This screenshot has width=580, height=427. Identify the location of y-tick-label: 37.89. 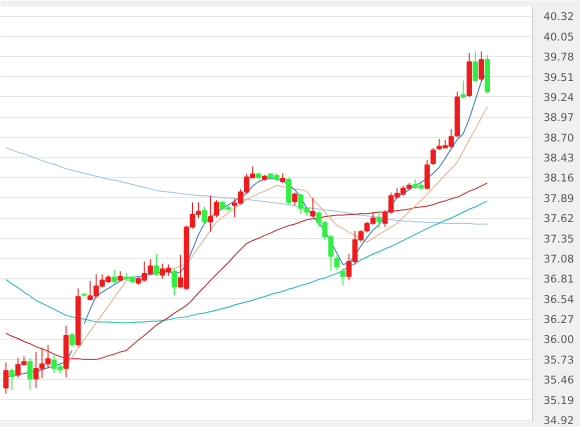
(559, 198).